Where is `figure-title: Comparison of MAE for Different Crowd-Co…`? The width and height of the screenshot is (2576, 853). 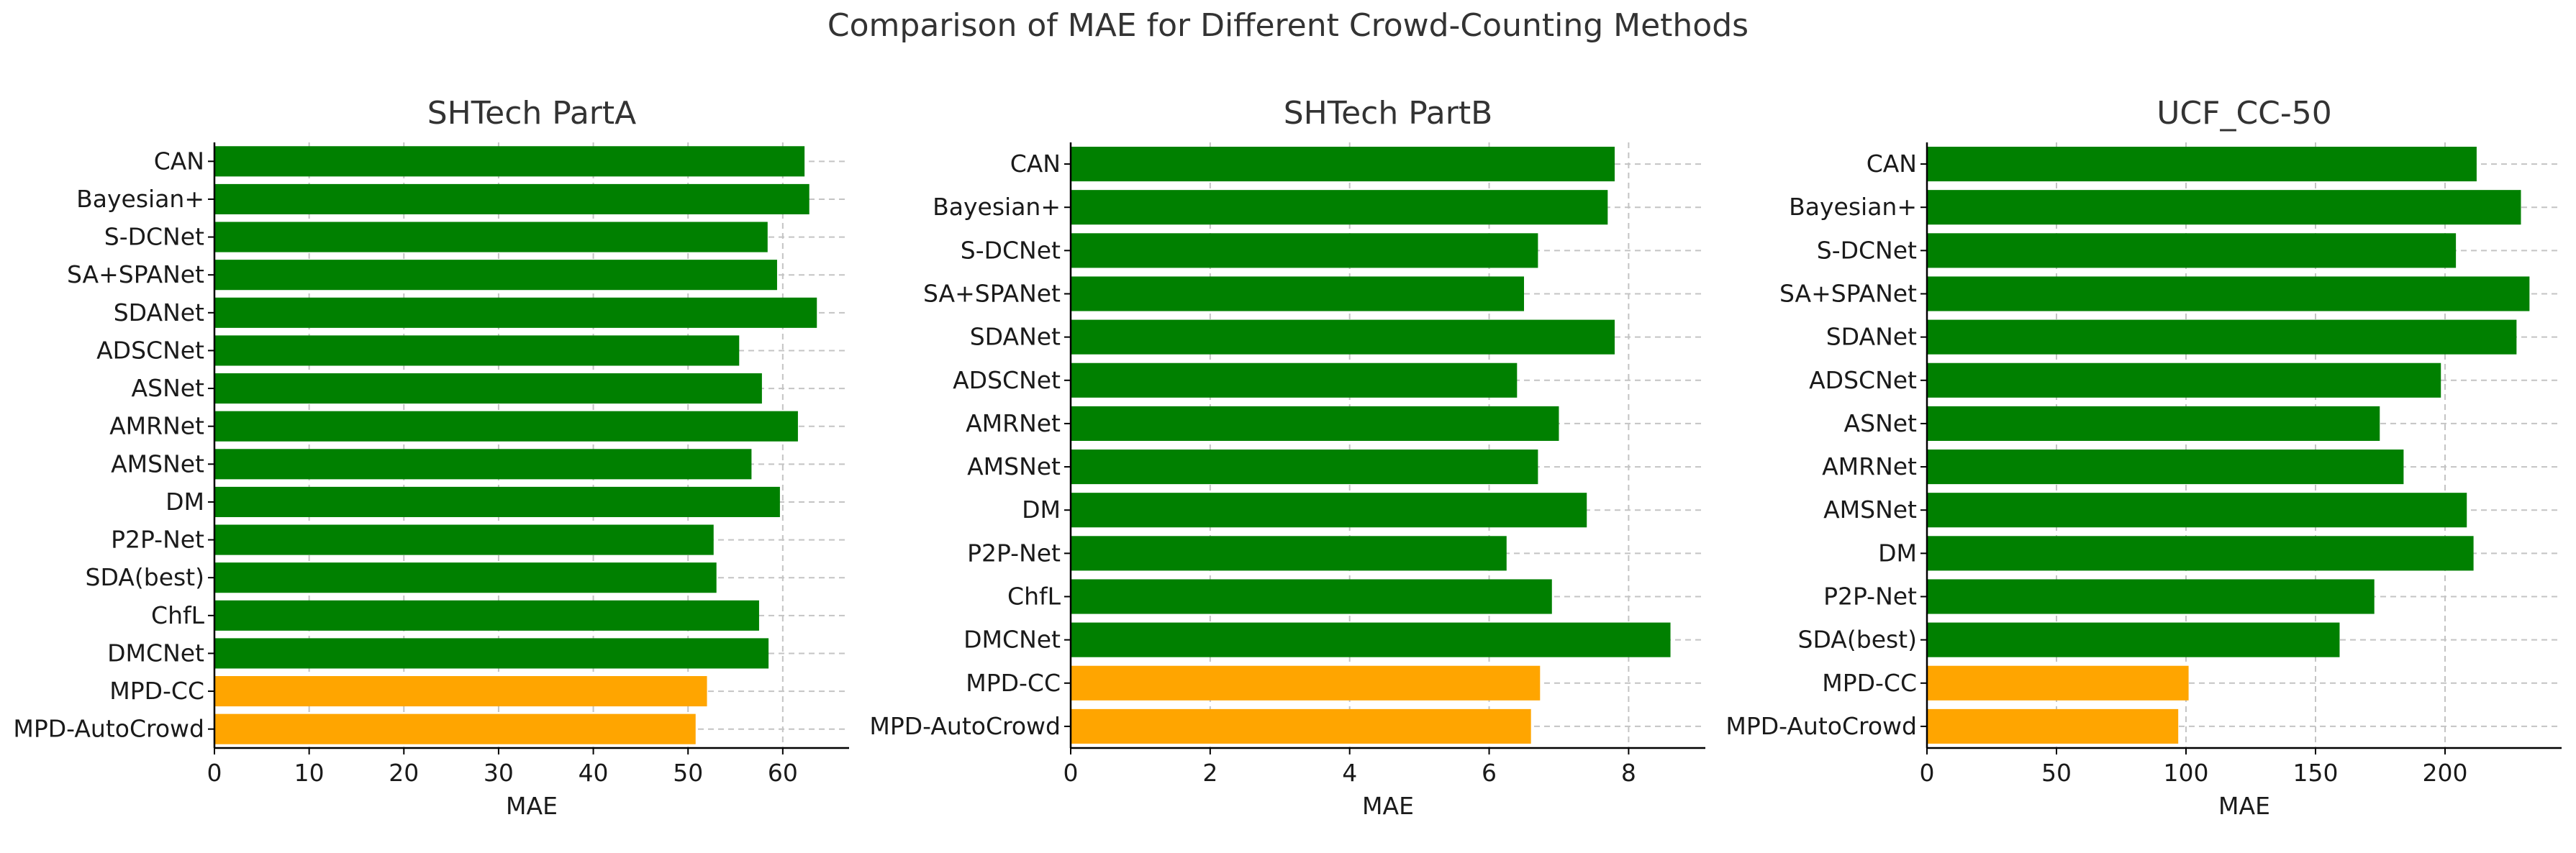 figure-title: Comparison of MAE for Different Crowd-Co… is located at coordinates (1288, 25).